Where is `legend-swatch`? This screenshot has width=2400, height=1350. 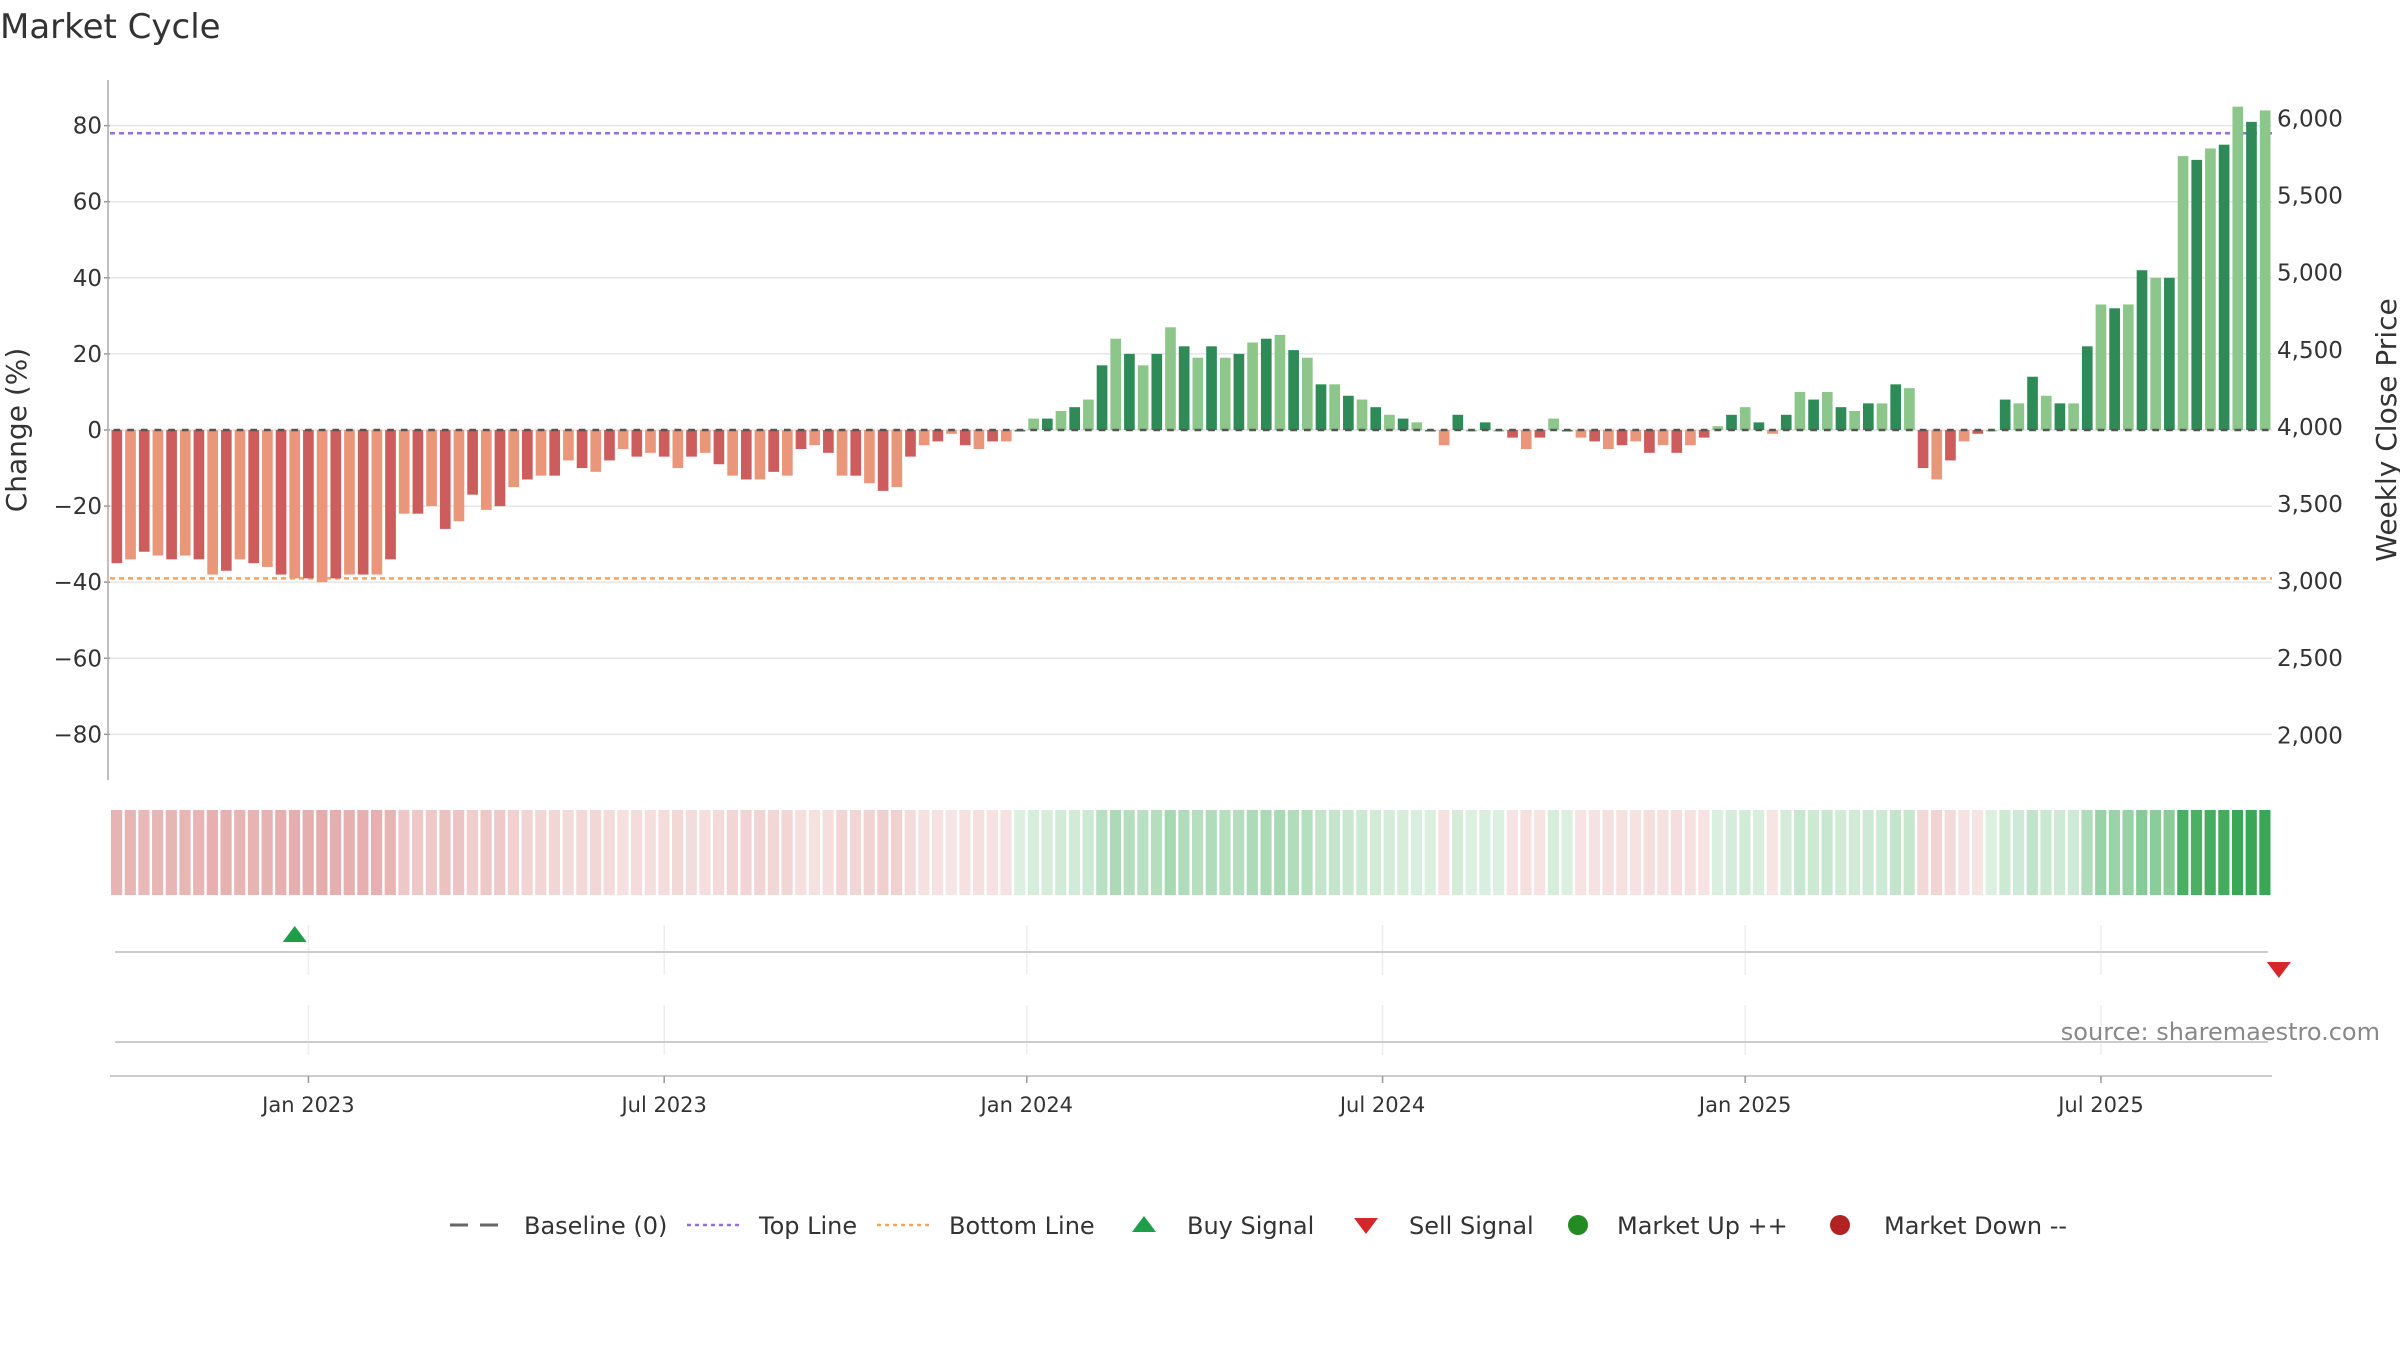 legend-swatch is located at coordinates (1840, 1225).